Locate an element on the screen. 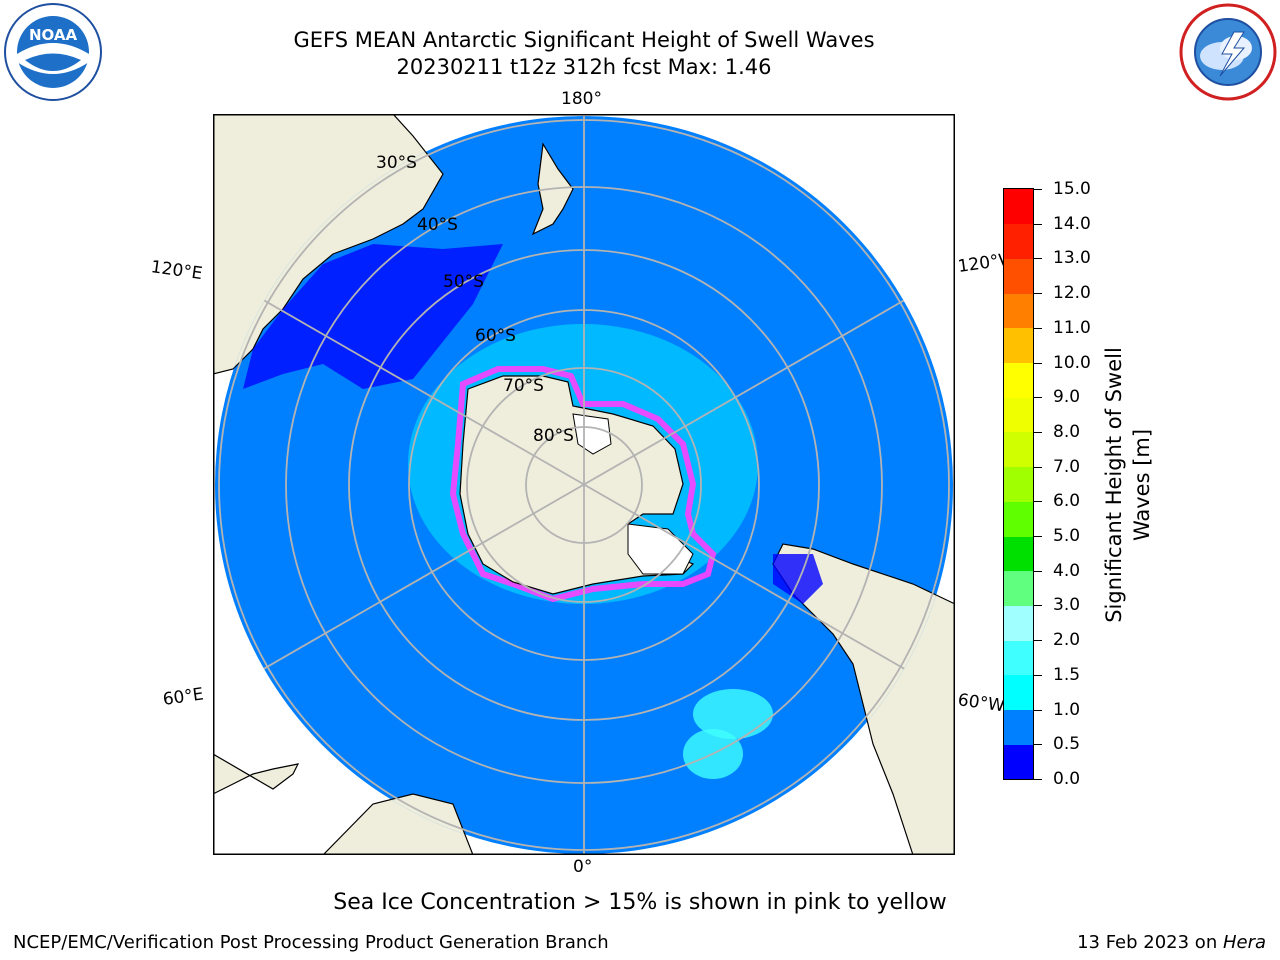 The image size is (1280, 960). colorbar-tick-label: 2.0 is located at coordinates (1067, 640).